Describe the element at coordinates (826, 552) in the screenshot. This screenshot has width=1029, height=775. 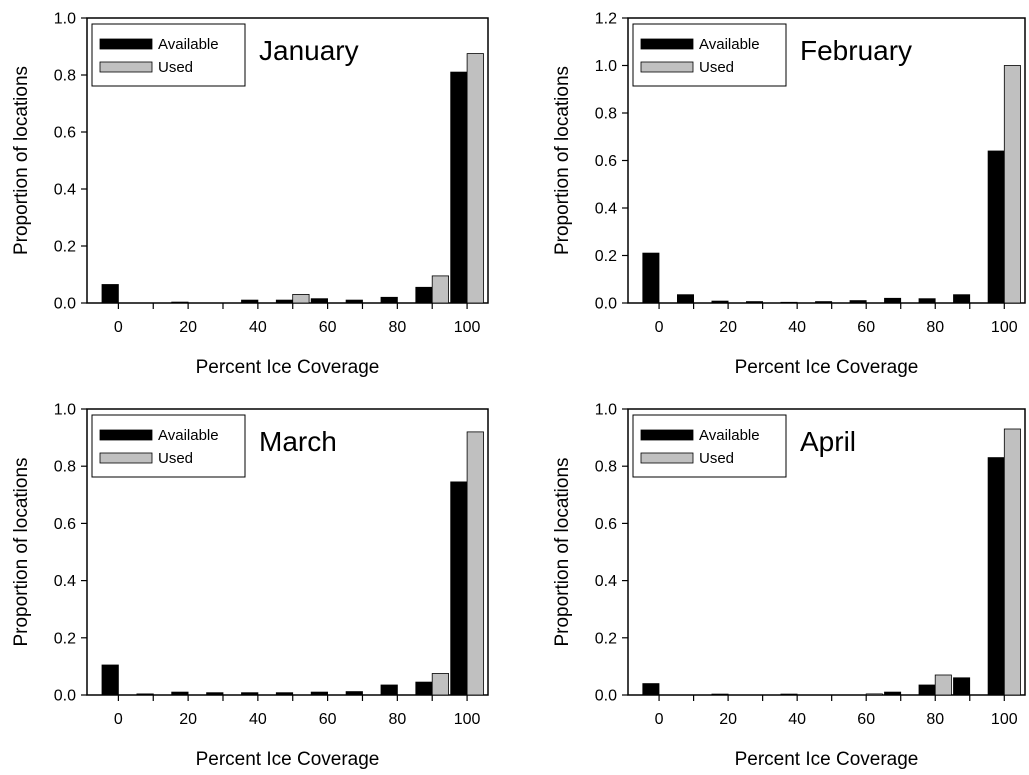
I see `plot-frame` at that location.